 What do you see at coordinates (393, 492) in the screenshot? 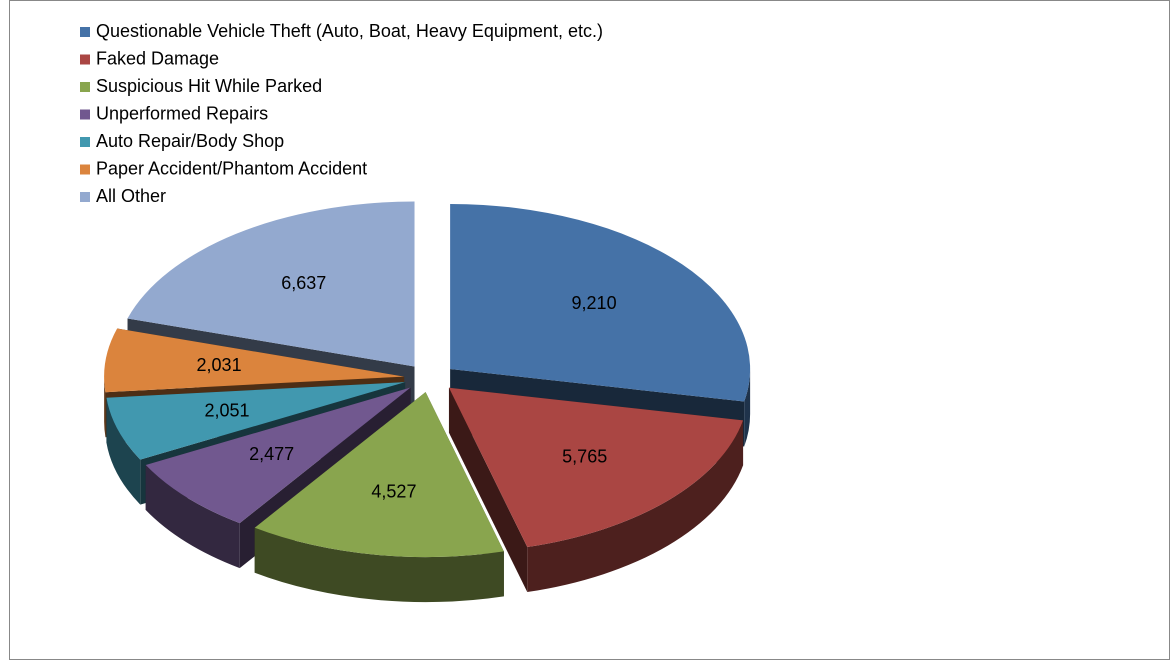
I see `data-label: 4,527` at bounding box center [393, 492].